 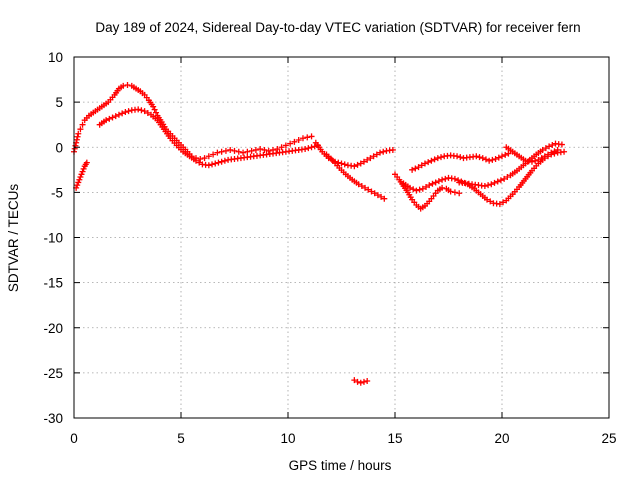 I want to click on series-track-j, so click(x=532, y=154).